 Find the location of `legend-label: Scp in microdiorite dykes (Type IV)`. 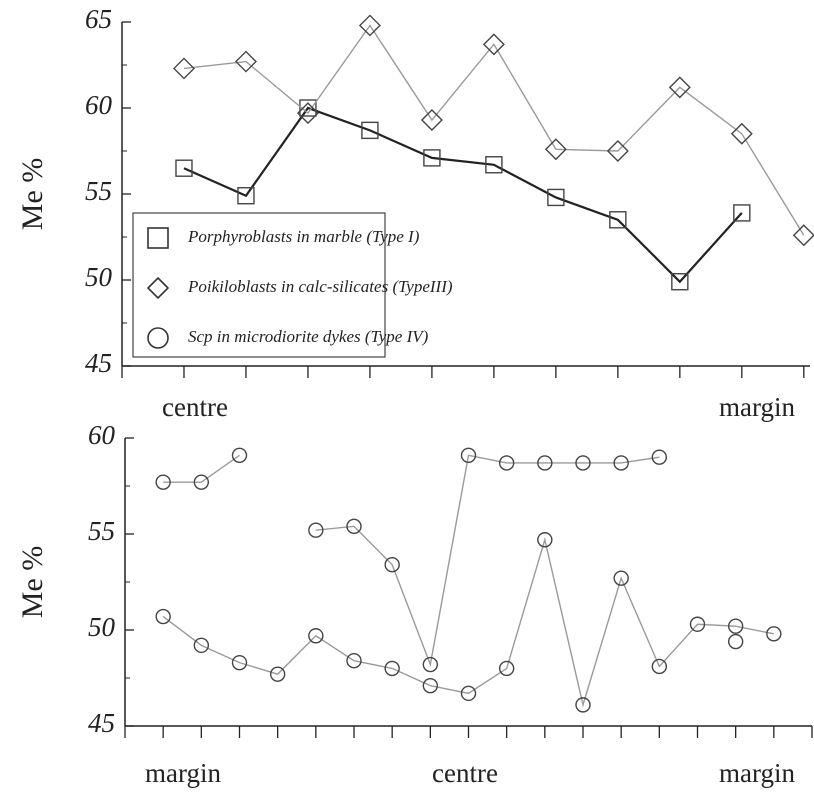

legend-label: Scp in microdiorite dykes (Type IV) is located at coordinates (308, 336).